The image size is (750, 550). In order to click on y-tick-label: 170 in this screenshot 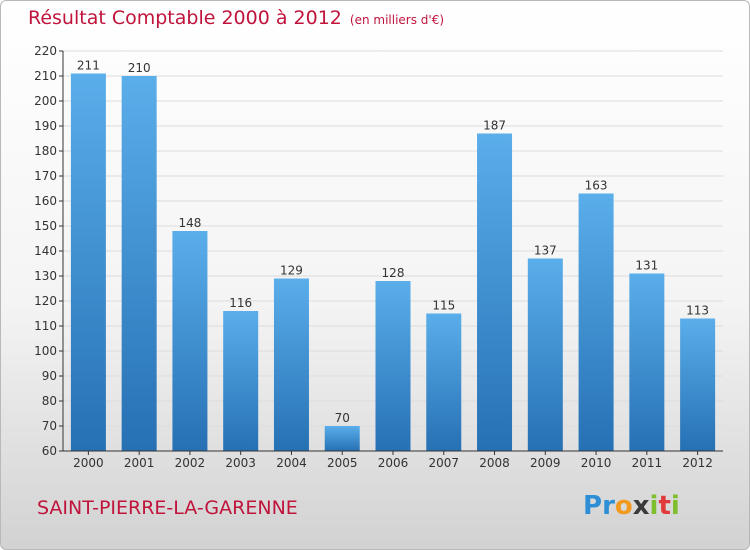, I will do `click(45, 176)`.